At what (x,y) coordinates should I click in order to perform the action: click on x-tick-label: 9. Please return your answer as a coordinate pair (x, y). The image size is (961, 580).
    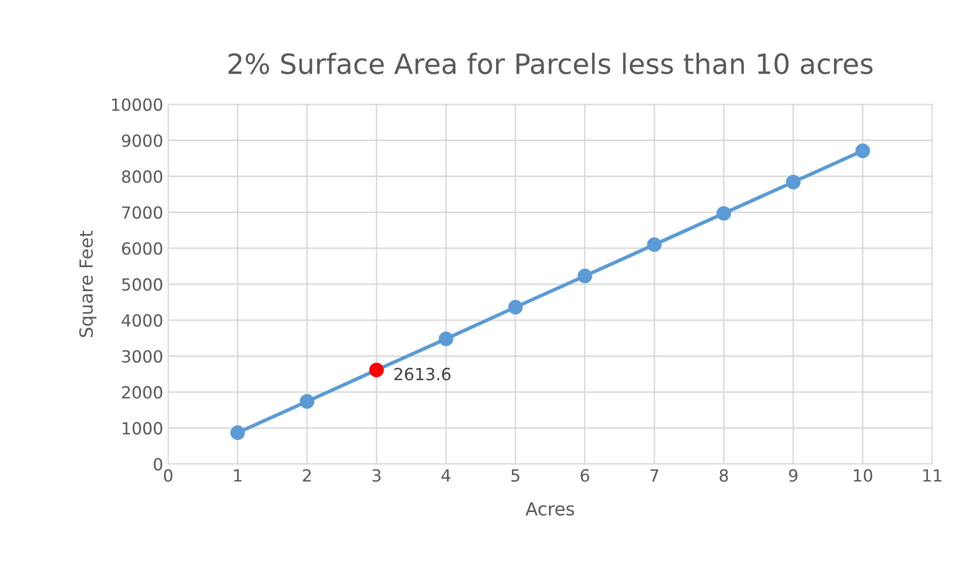
    Looking at the image, I should click on (793, 475).